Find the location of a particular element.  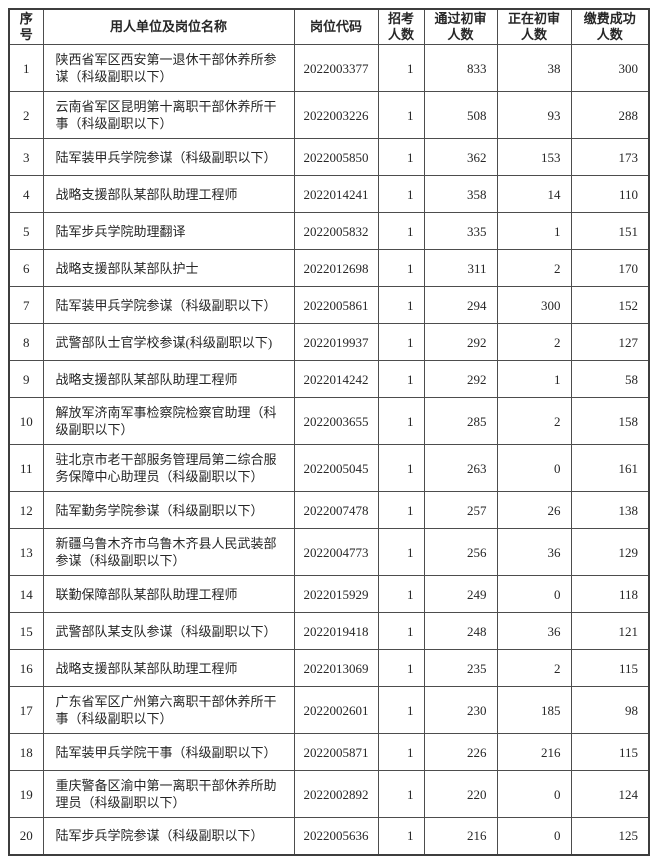

cell-serial-number: 15 is located at coordinates (26, 631).